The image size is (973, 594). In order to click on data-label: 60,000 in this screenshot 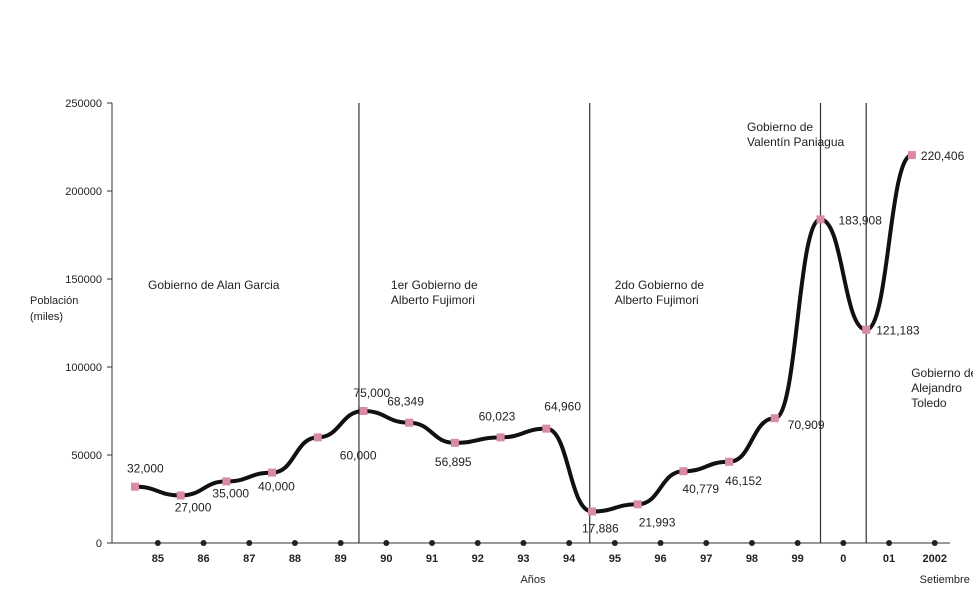, I will do `click(358, 455)`.